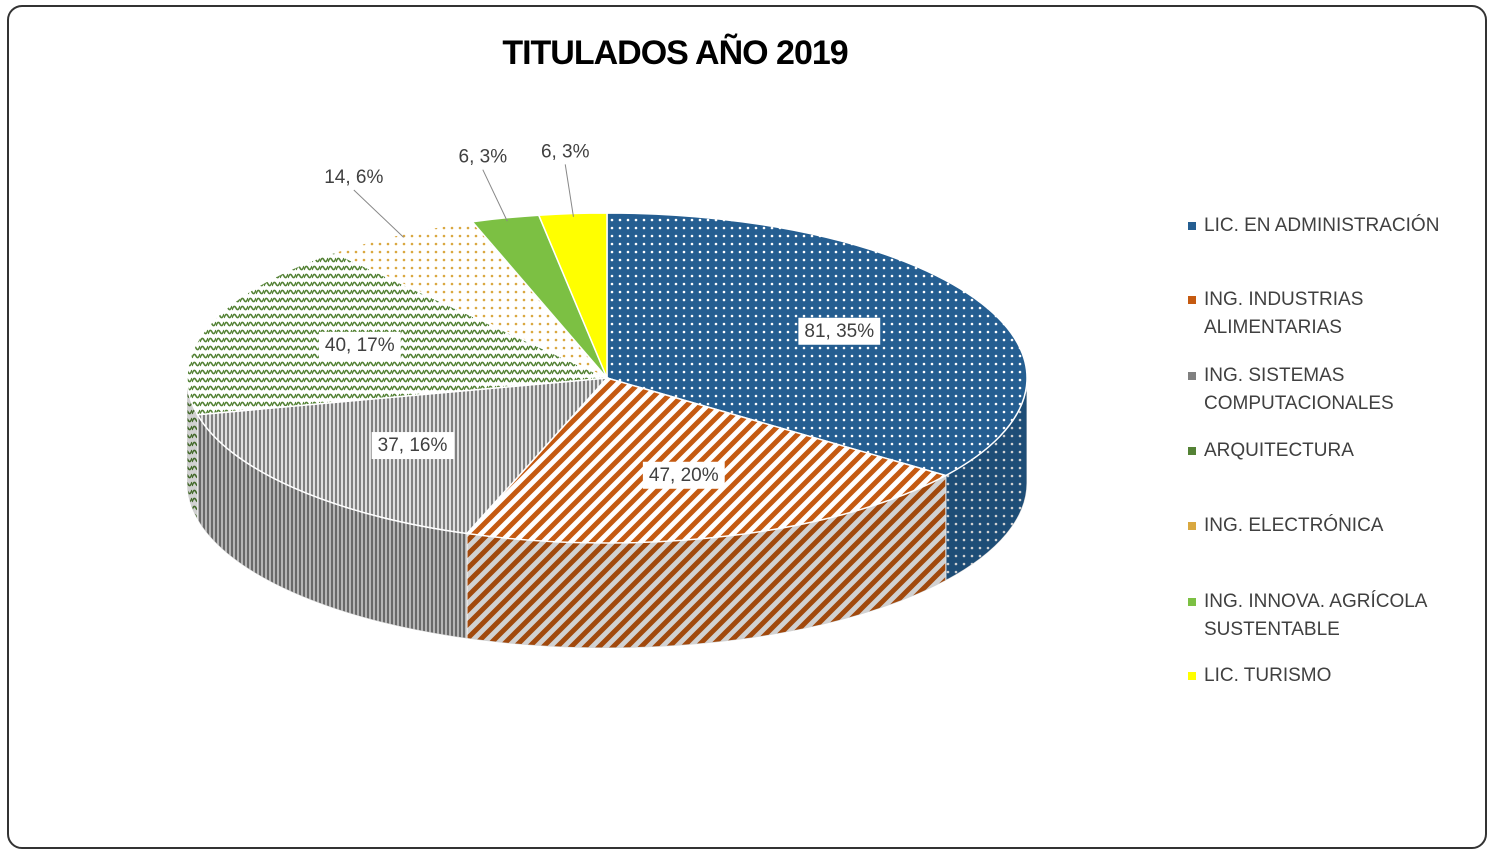 The height and width of the screenshot is (853, 1493). I want to click on data-label: 37, 16%, so click(413, 445).